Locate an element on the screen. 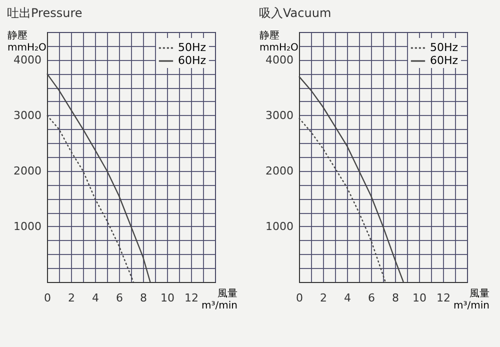  chart-title: 吐出Pressure is located at coordinates (44, 13).